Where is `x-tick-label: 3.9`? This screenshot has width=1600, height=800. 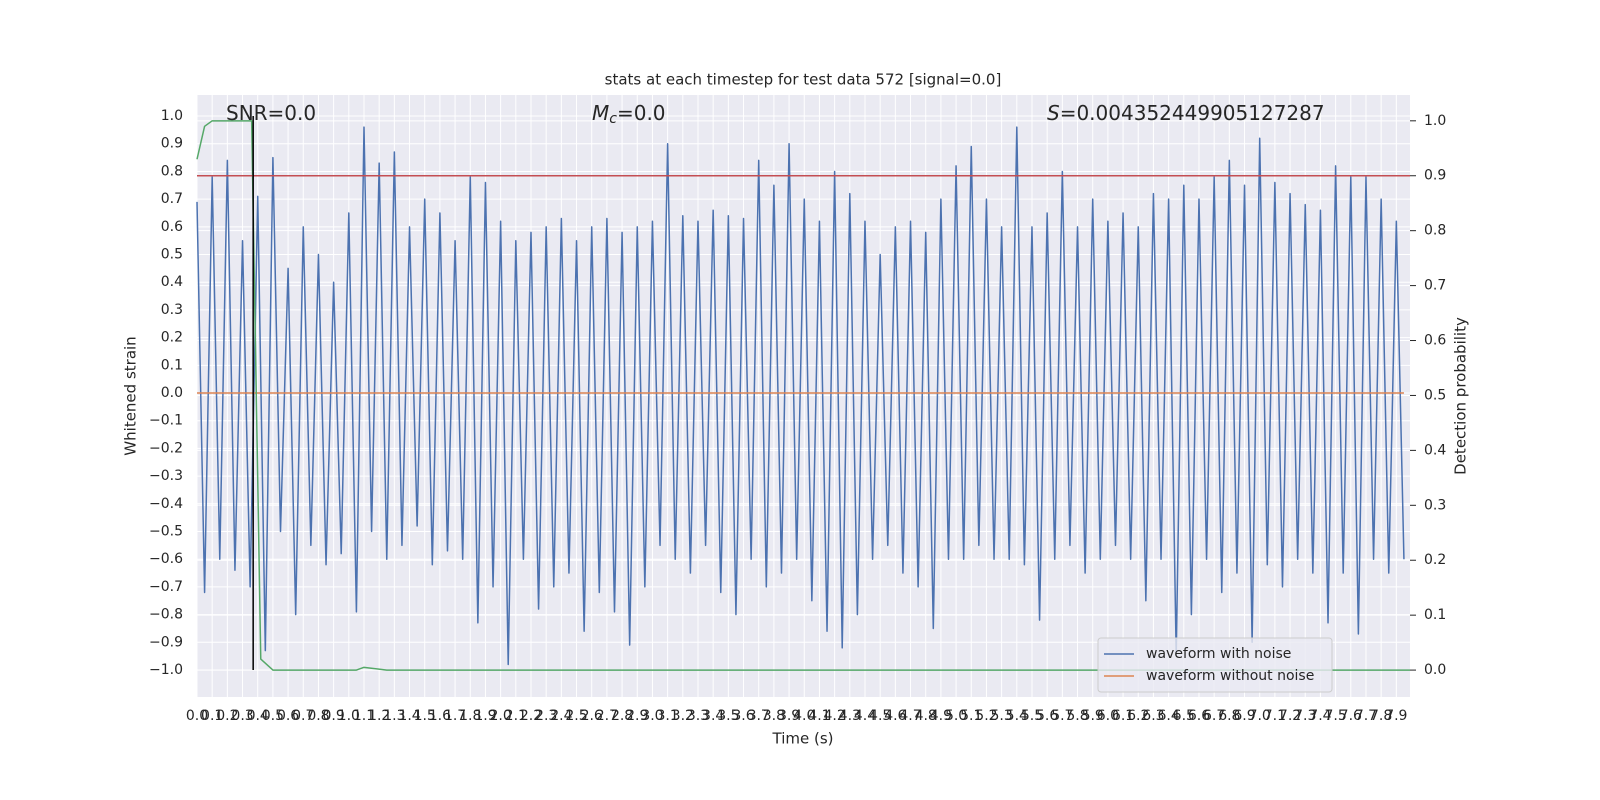
x-tick-label: 3.9 is located at coordinates (789, 716).